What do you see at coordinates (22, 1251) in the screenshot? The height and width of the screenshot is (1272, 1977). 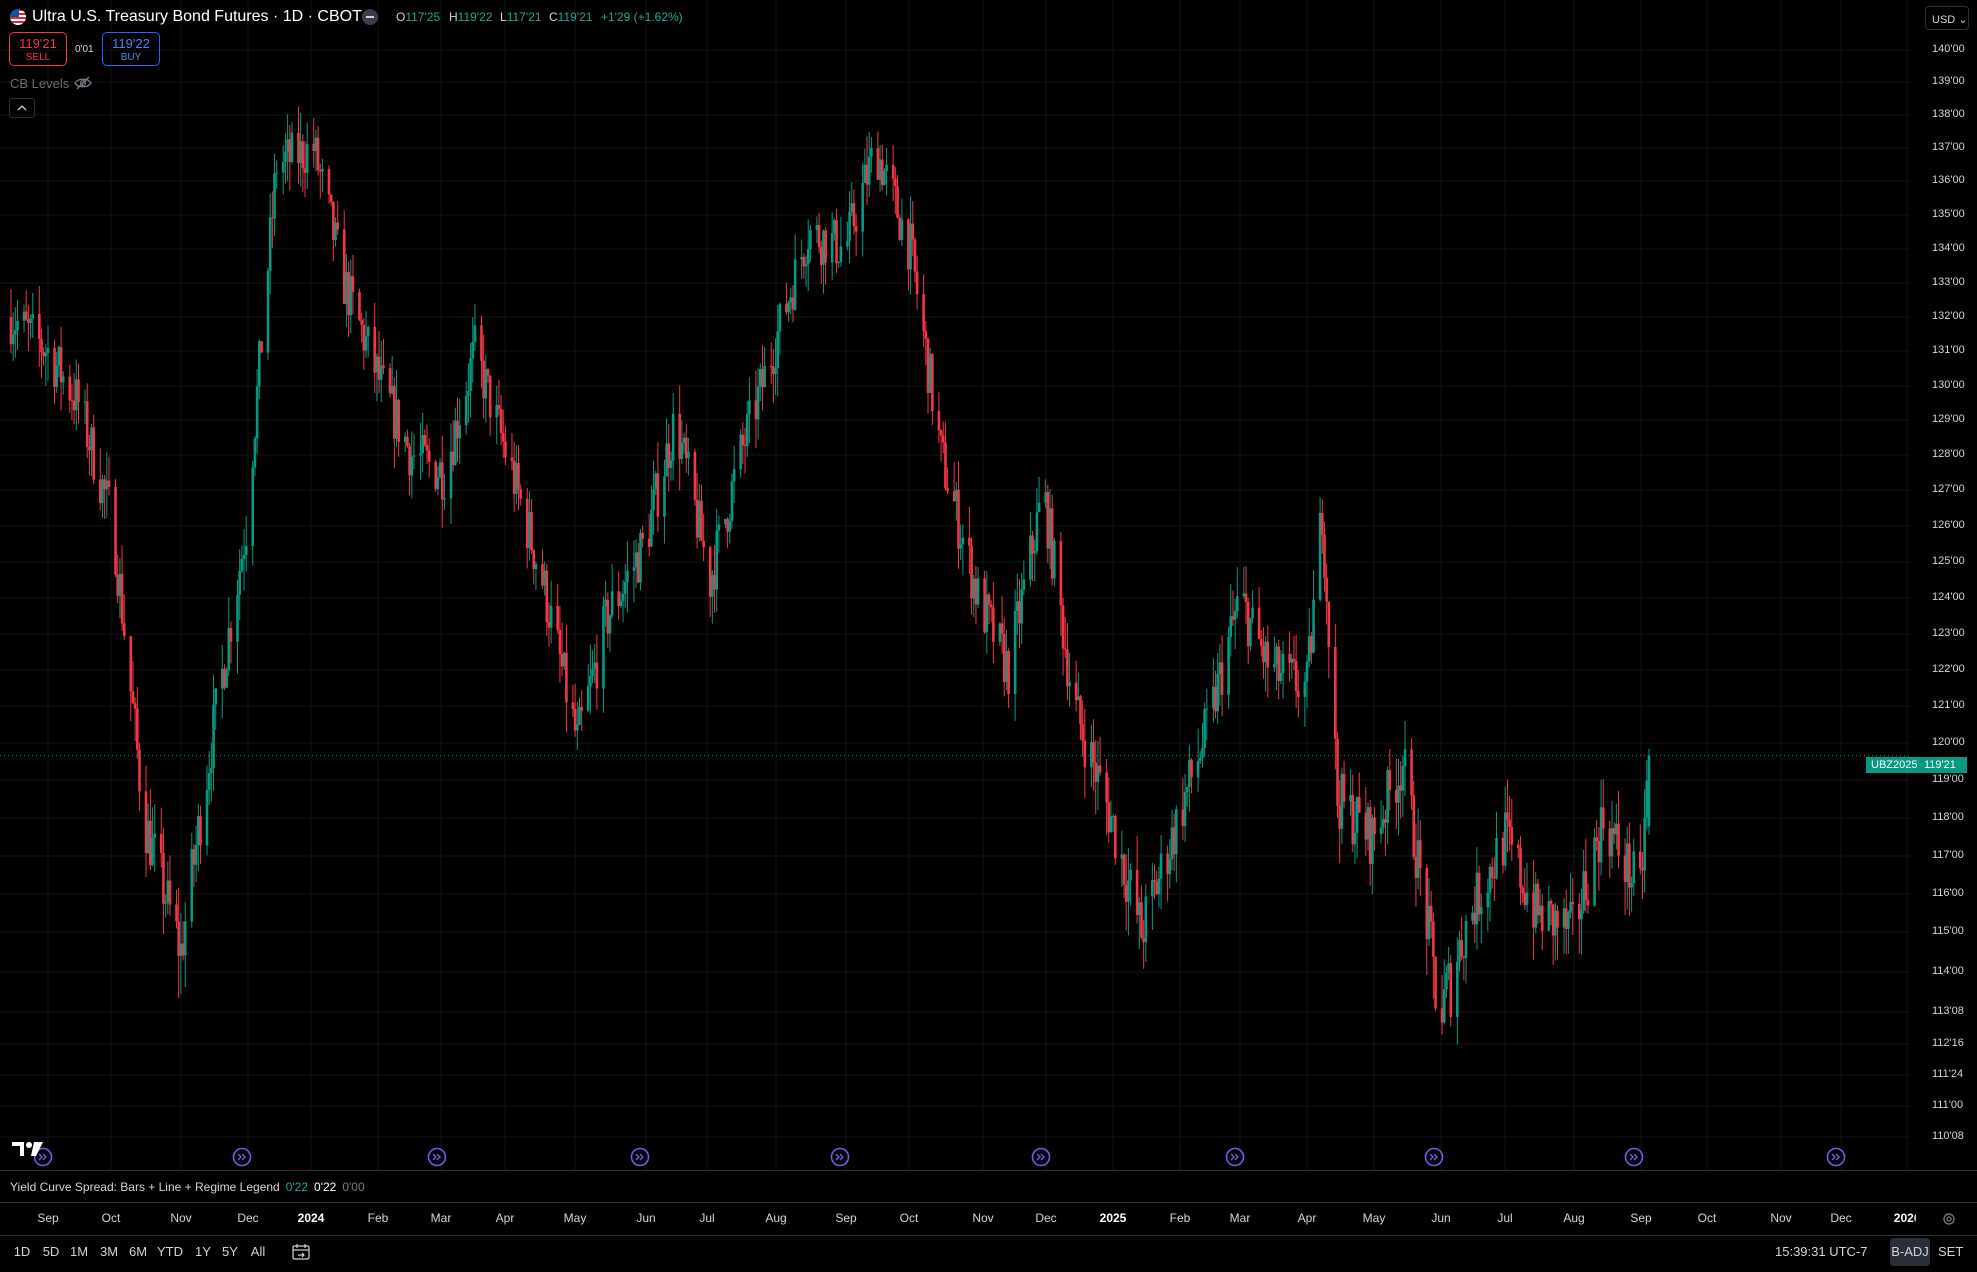 I see `range-button-1d: 1D` at bounding box center [22, 1251].